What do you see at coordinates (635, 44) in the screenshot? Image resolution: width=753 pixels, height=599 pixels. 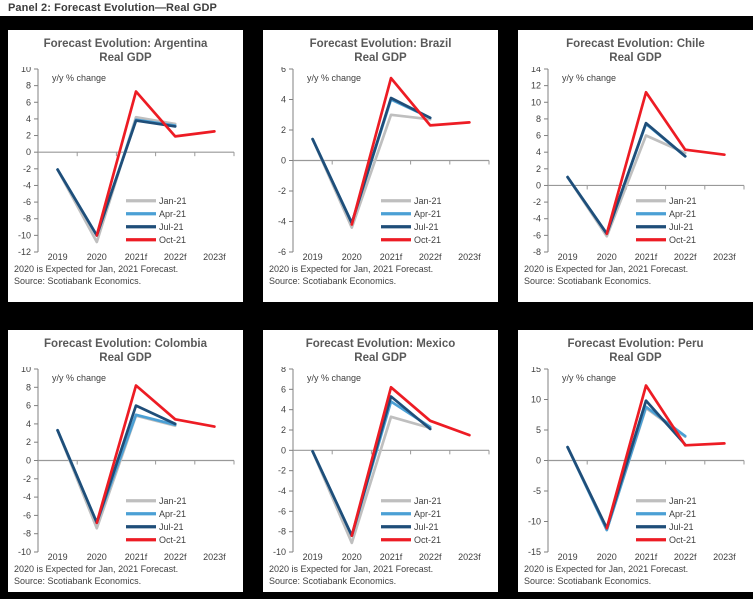 I see `chart-title-line1: Forecast Evolution: Chile` at bounding box center [635, 44].